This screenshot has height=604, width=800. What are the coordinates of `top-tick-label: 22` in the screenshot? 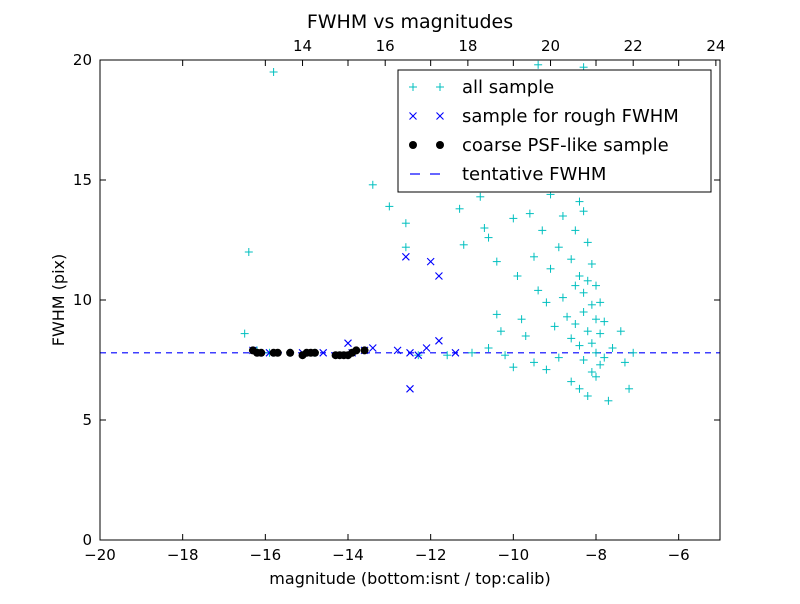 It's located at (633, 46).